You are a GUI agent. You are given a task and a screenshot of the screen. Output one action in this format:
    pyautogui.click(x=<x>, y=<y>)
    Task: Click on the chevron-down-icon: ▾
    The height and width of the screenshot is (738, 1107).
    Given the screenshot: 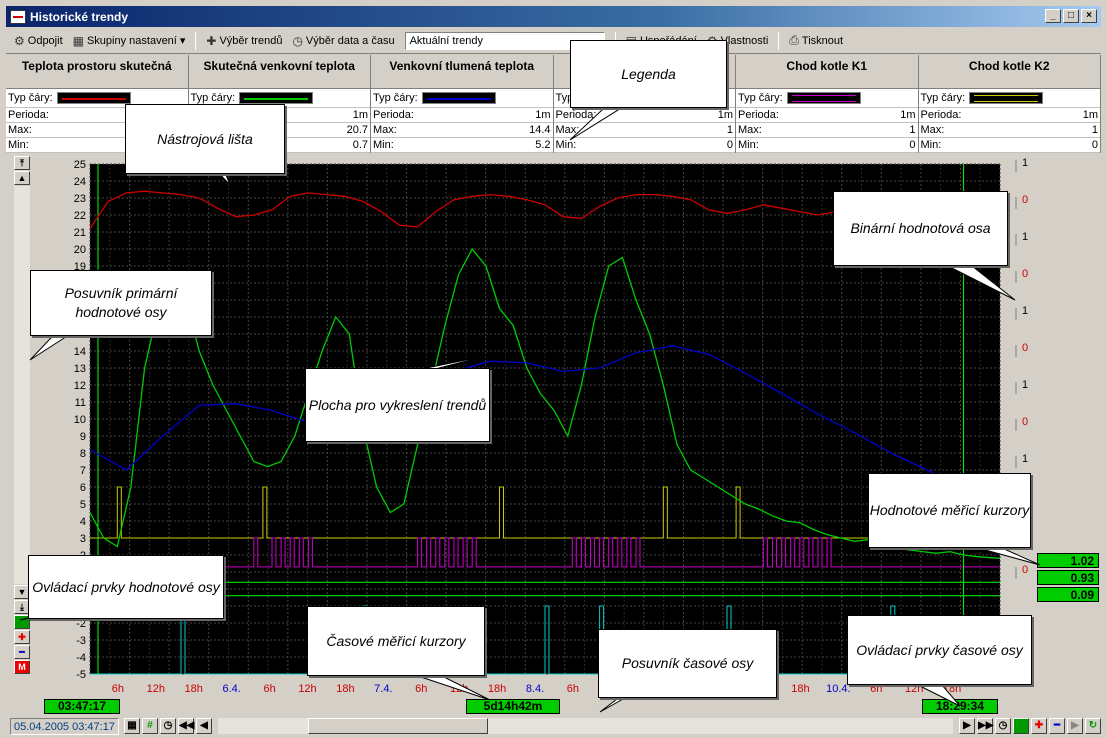 What is the action you would take?
    pyautogui.click(x=182, y=41)
    